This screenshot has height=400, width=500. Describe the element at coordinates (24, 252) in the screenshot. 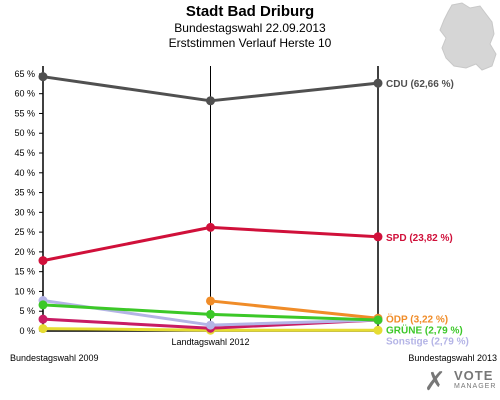

I see `y-tick-label: 20 %` at that location.